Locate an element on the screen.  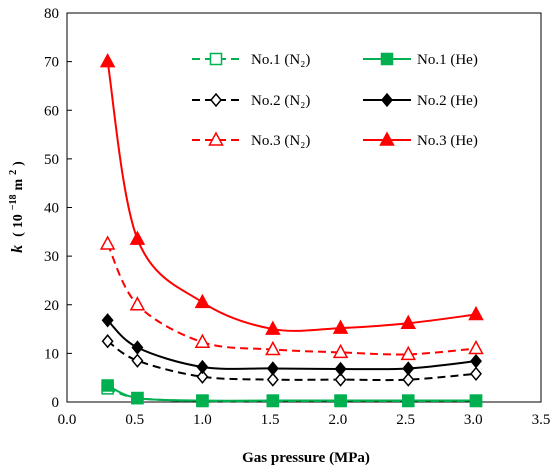
y-axis-symbol: k is located at coordinates (17, 249).